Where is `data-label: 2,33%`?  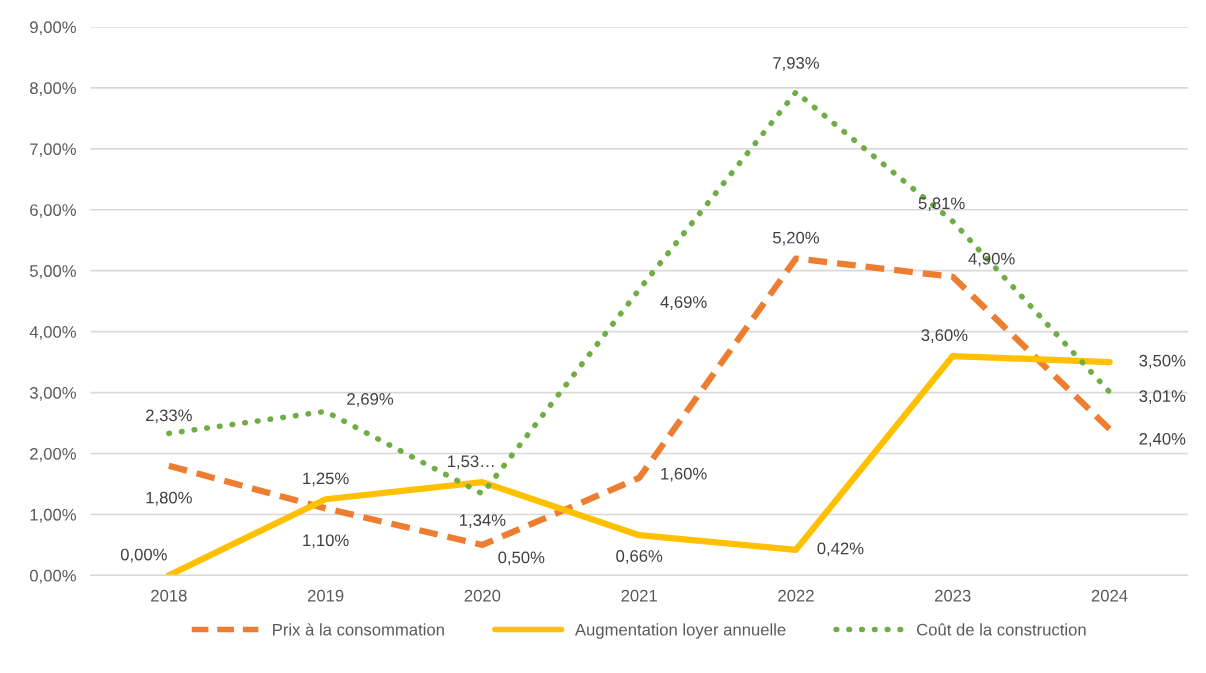 data-label: 2,33% is located at coordinates (169, 416).